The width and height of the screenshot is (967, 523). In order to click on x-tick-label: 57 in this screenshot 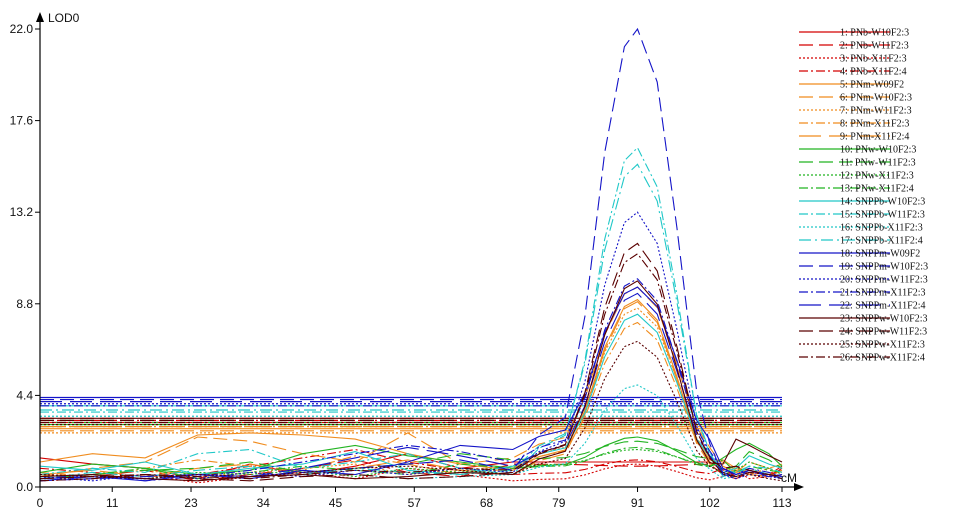, I will do `click(415, 503)`.